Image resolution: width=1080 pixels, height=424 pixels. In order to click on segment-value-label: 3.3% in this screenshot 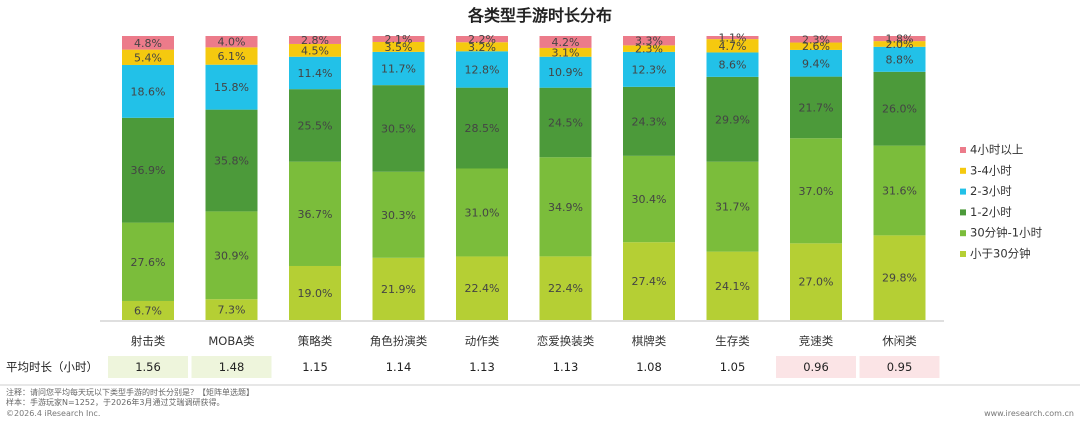, I will do `click(649, 41)`.